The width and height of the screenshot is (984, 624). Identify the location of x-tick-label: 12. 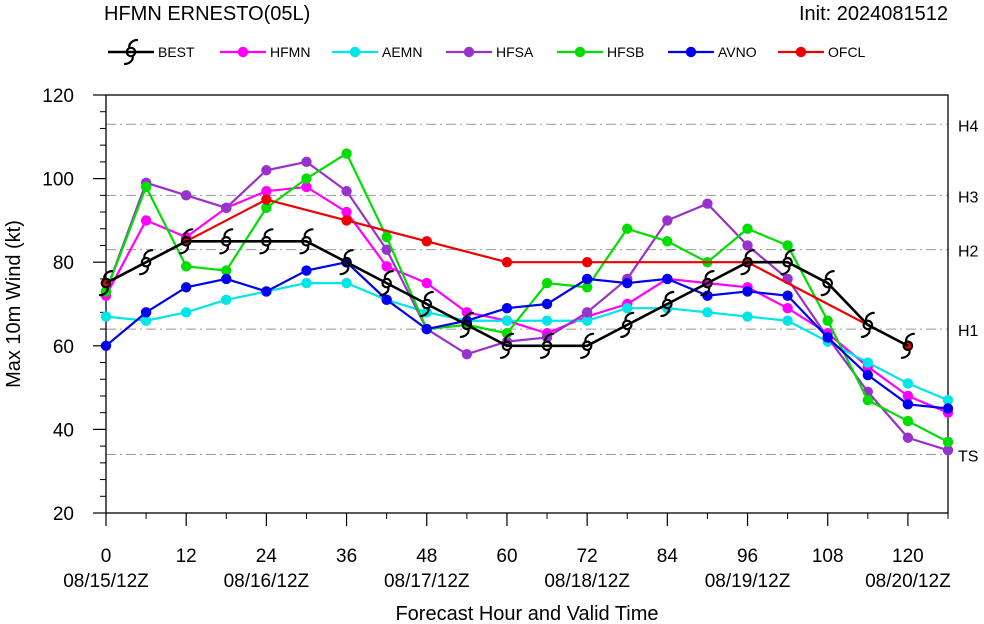
(186, 556).